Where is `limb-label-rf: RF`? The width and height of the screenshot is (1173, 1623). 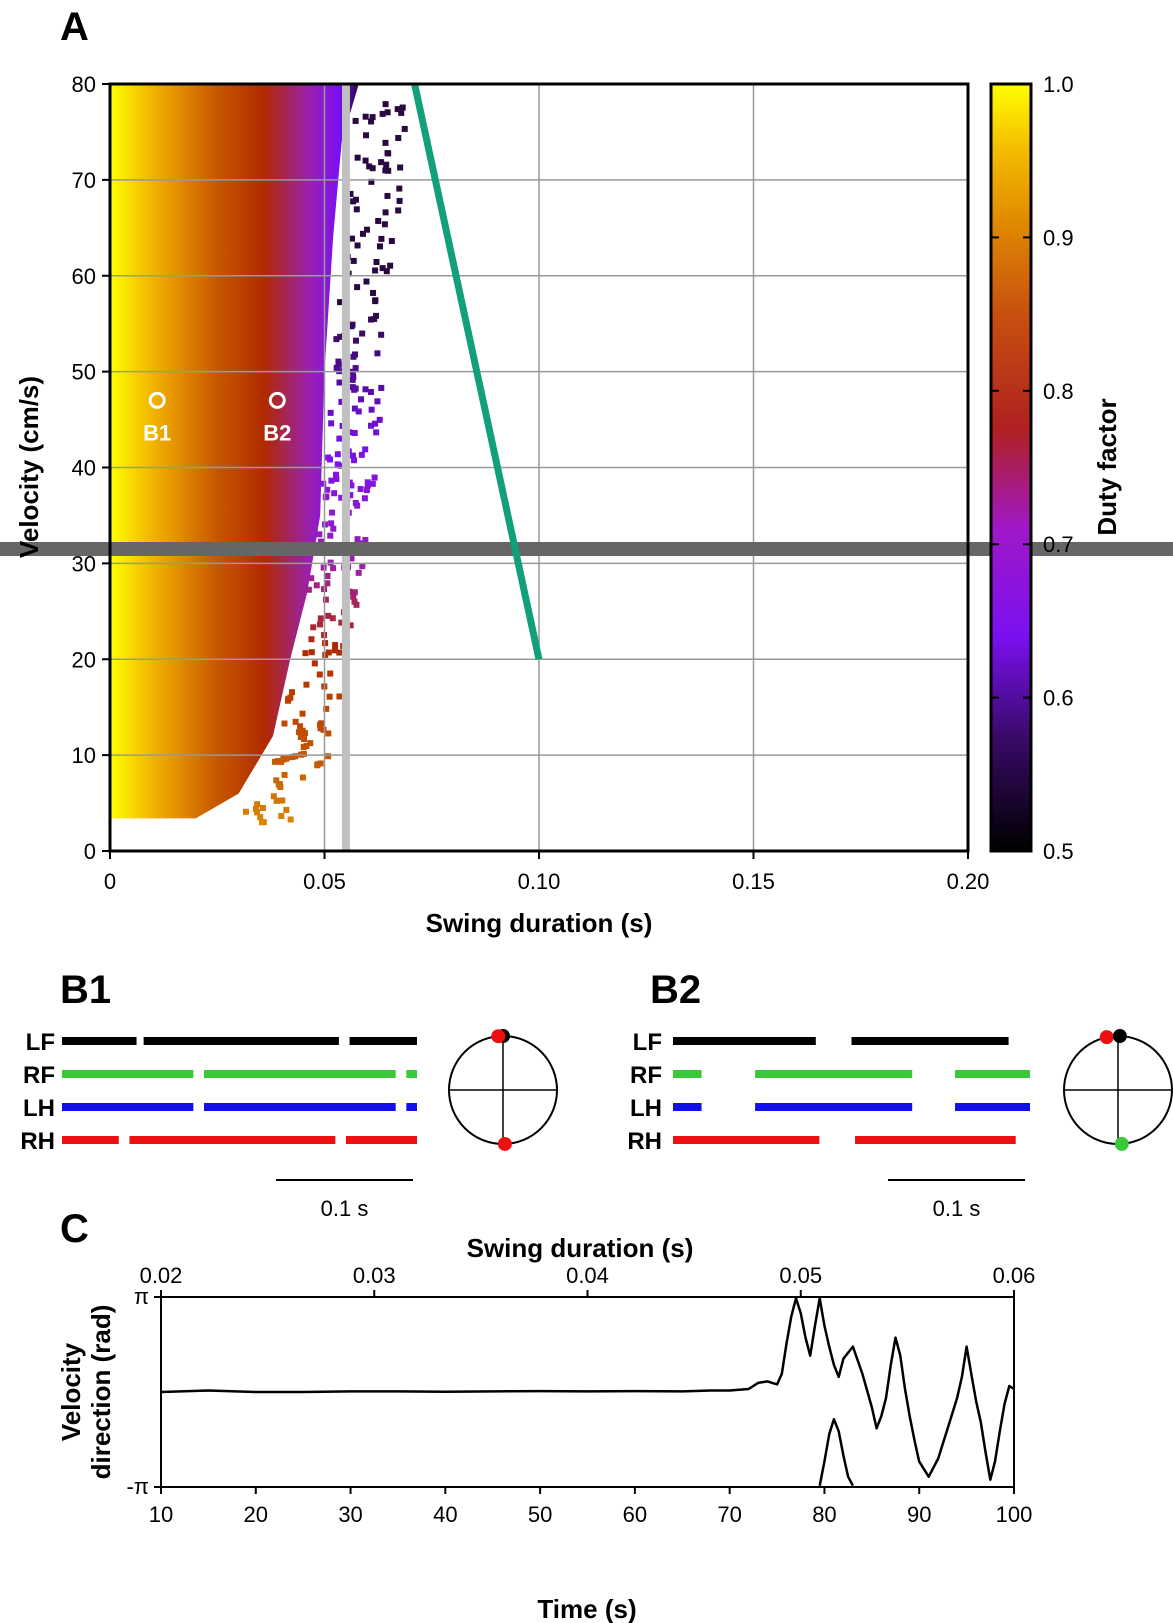 limb-label-rf: RF is located at coordinates (646, 1075).